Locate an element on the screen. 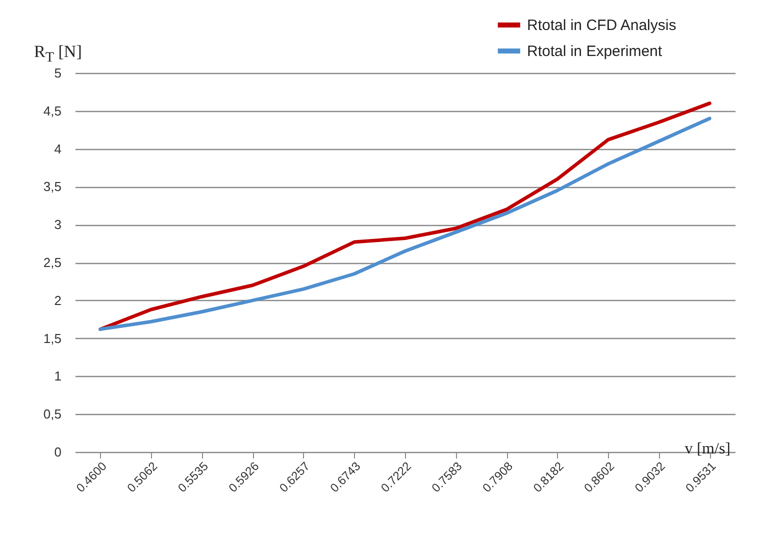 This screenshot has height=543, width=773. y-tick-label: 0 is located at coordinates (58, 452).